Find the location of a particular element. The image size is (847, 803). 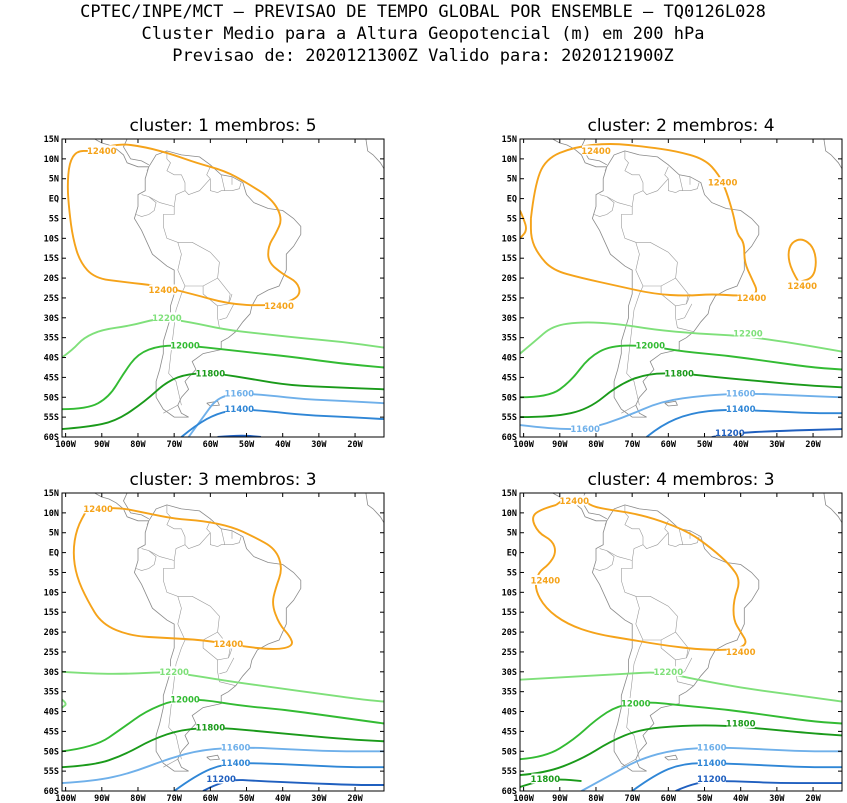

lon-tick-label: 100W is located at coordinates (65, 445).